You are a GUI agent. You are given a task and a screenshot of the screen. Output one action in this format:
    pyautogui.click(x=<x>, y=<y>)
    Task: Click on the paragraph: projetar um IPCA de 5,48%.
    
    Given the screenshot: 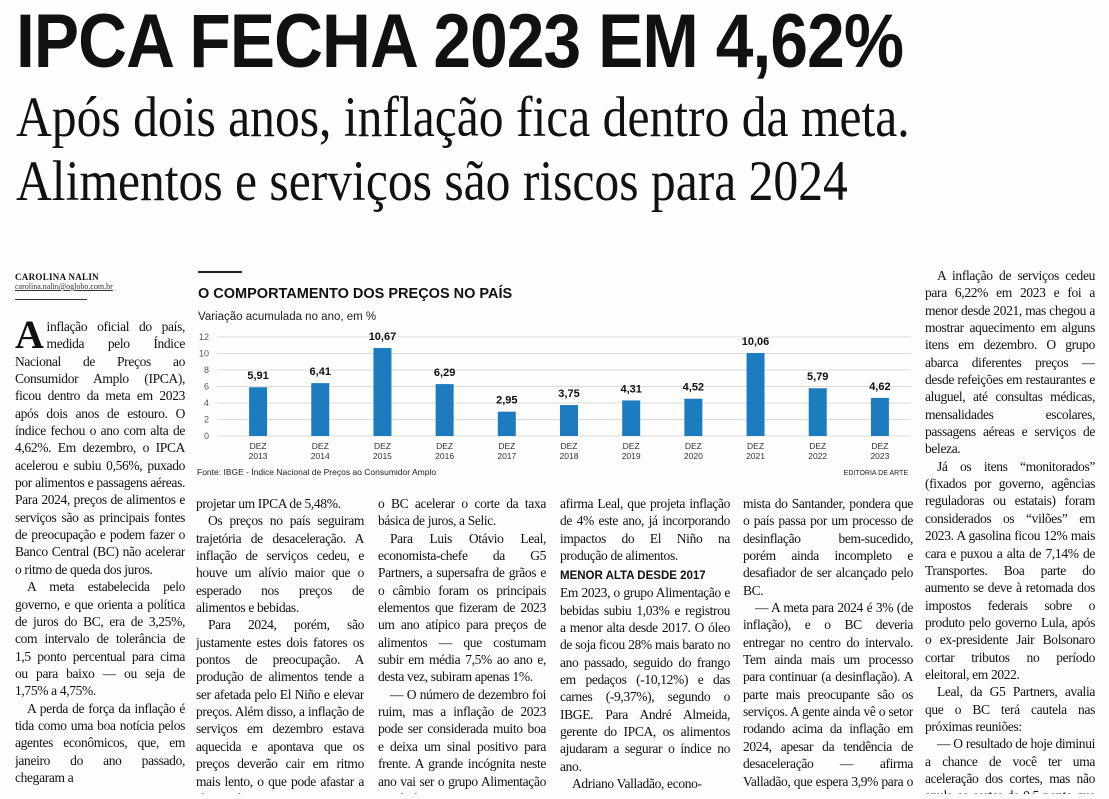 What is the action you would take?
    pyautogui.click(x=268, y=503)
    